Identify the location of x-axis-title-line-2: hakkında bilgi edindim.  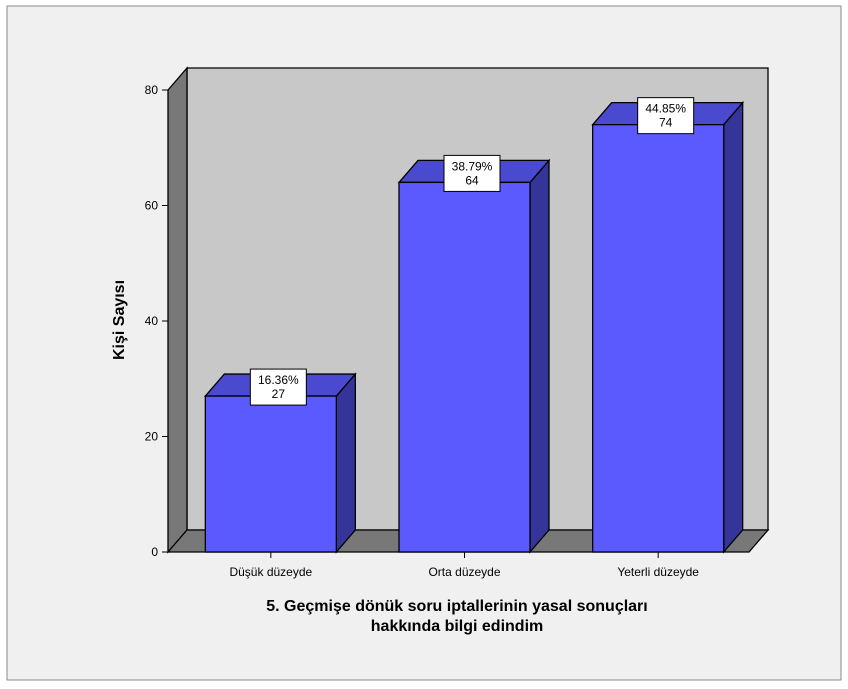
(457, 626).